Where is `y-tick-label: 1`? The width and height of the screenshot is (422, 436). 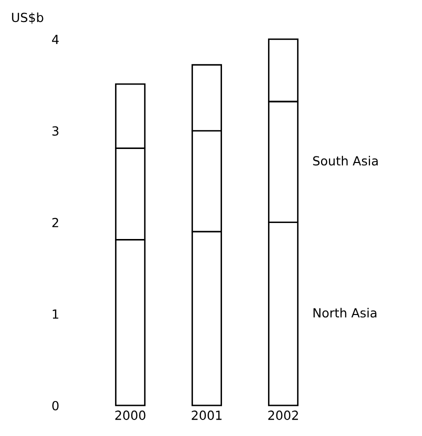 y-tick-label: 1 is located at coordinates (55, 314).